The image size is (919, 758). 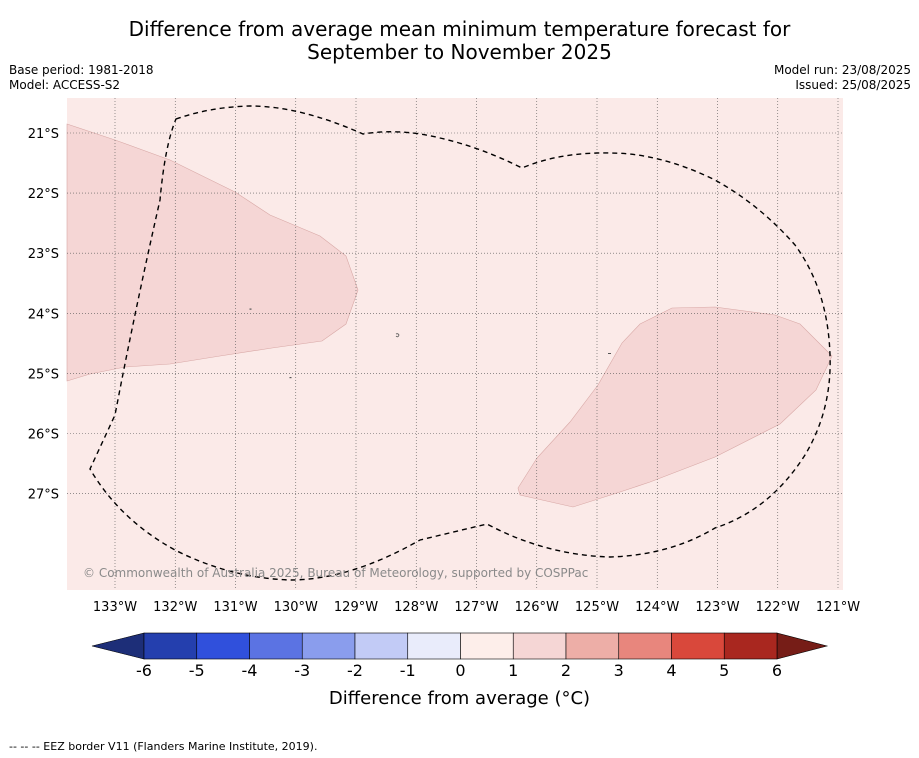 I want to click on lat-tick-label: 21°S, so click(x=43, y=134).